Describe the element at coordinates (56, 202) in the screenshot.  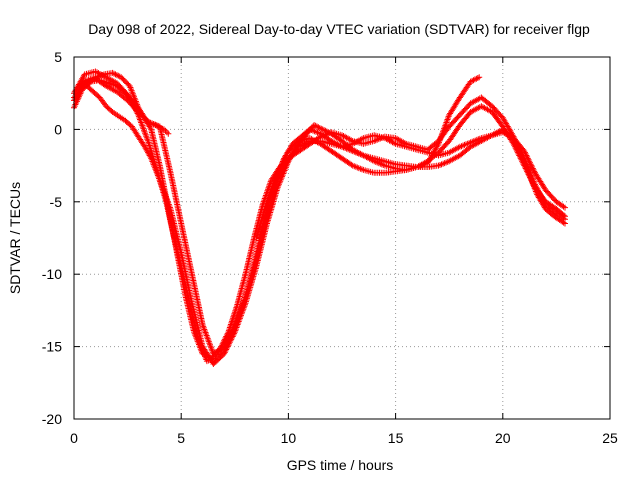
I see `y-tick-label: -5` at that location.